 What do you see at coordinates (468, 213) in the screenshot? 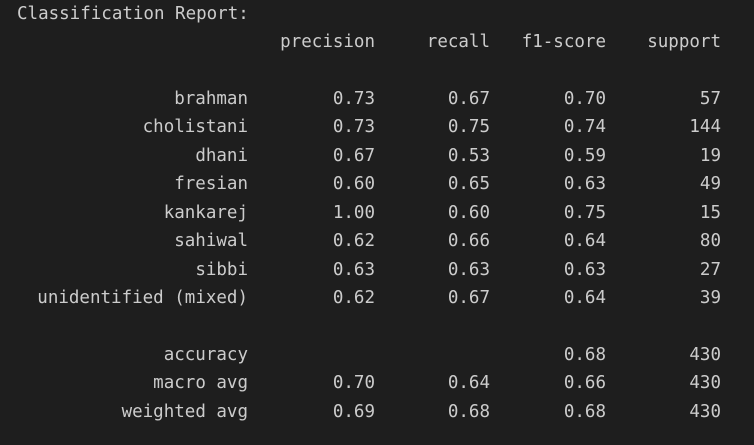
I see `cell-recall: 0.60` at bounding box center [468, 213].